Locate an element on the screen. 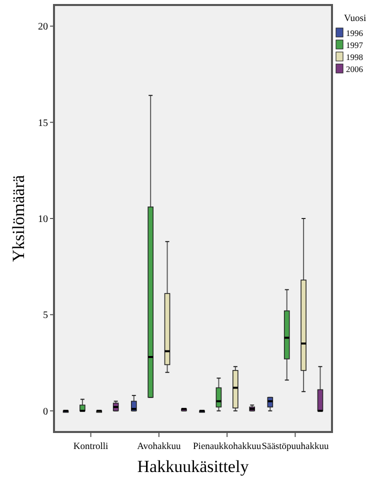 This screenshot has height=493, width=382. y-tick-label: 5 is located at coordinates (45, 316).